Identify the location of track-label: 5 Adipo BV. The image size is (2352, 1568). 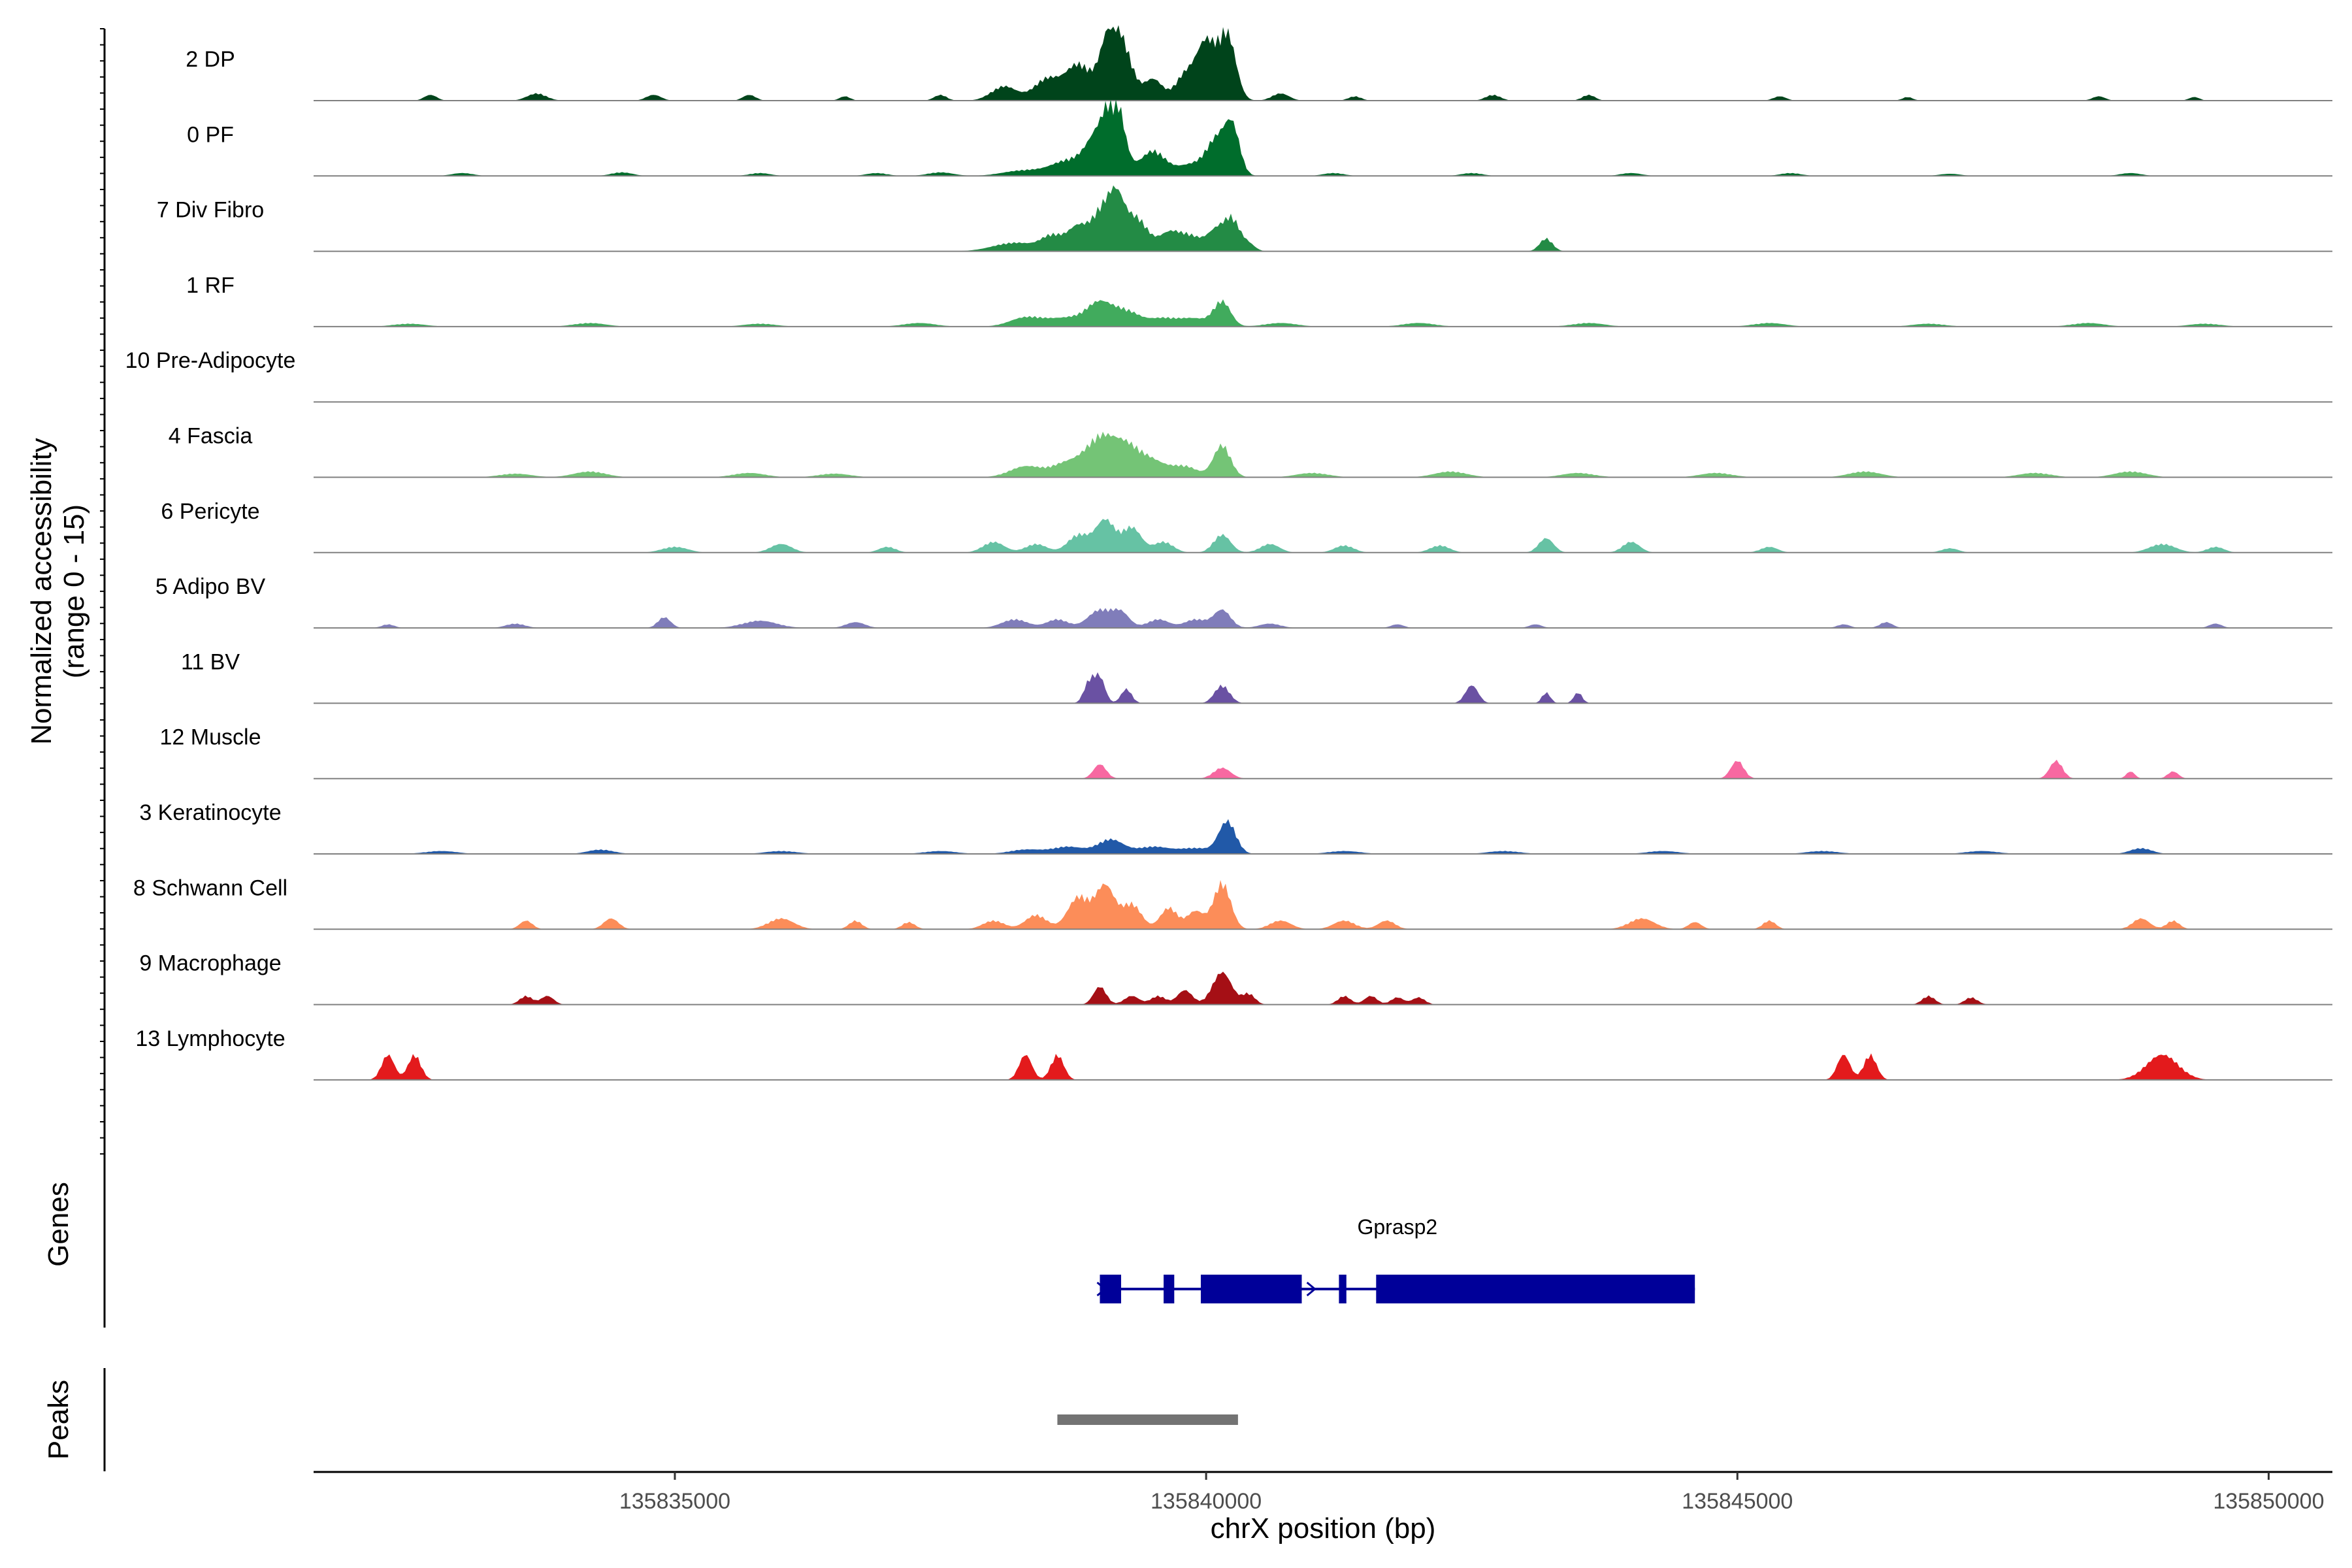
(210, 586).